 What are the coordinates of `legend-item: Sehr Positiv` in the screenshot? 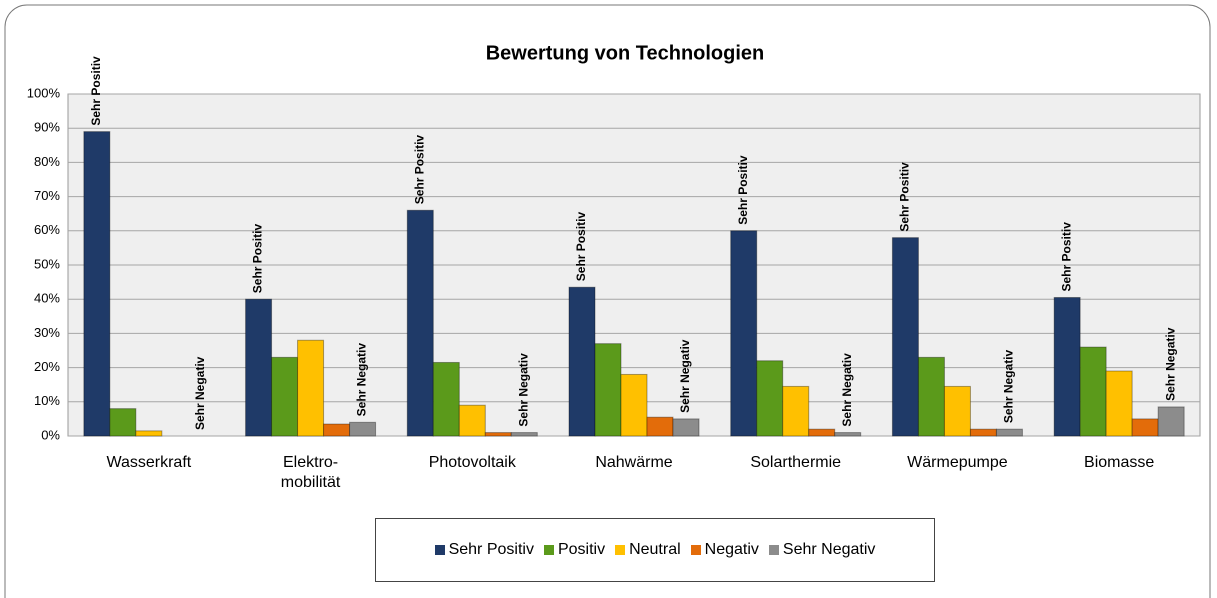 It's located at (484, 550).